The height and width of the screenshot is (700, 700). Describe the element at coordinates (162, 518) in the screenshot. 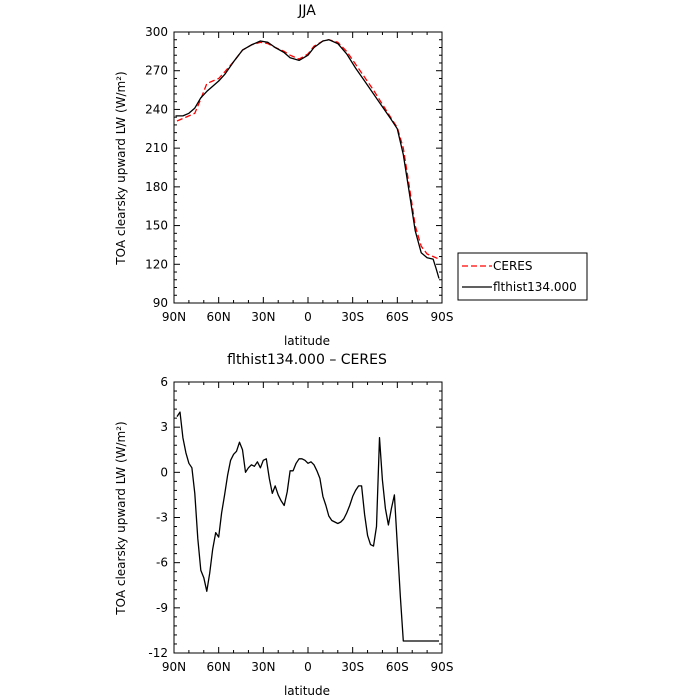

I see `bottom-ytick-label: -3` at that location.